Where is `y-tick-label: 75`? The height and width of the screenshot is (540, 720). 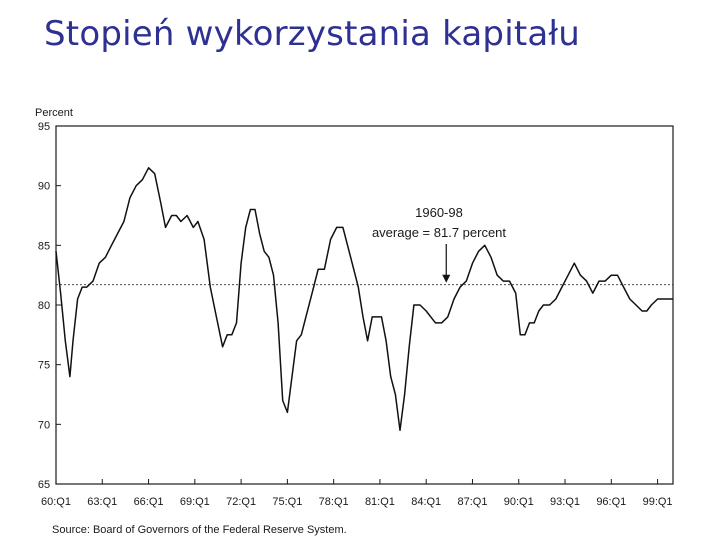
y-tick-label: 75 is located at coordinates (44, 366).